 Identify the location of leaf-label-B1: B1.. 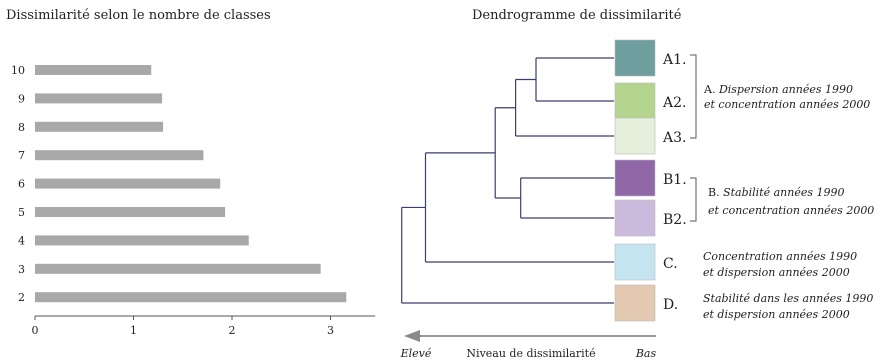
(675, 180).